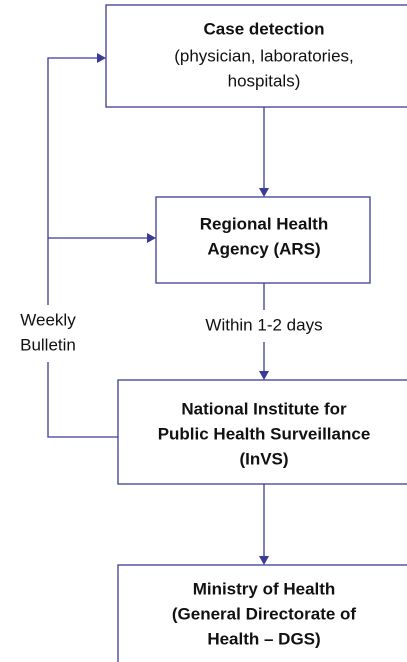 The image size is (407, 662). I want to click on node-title: Ministry of Health, so click(264, 588).